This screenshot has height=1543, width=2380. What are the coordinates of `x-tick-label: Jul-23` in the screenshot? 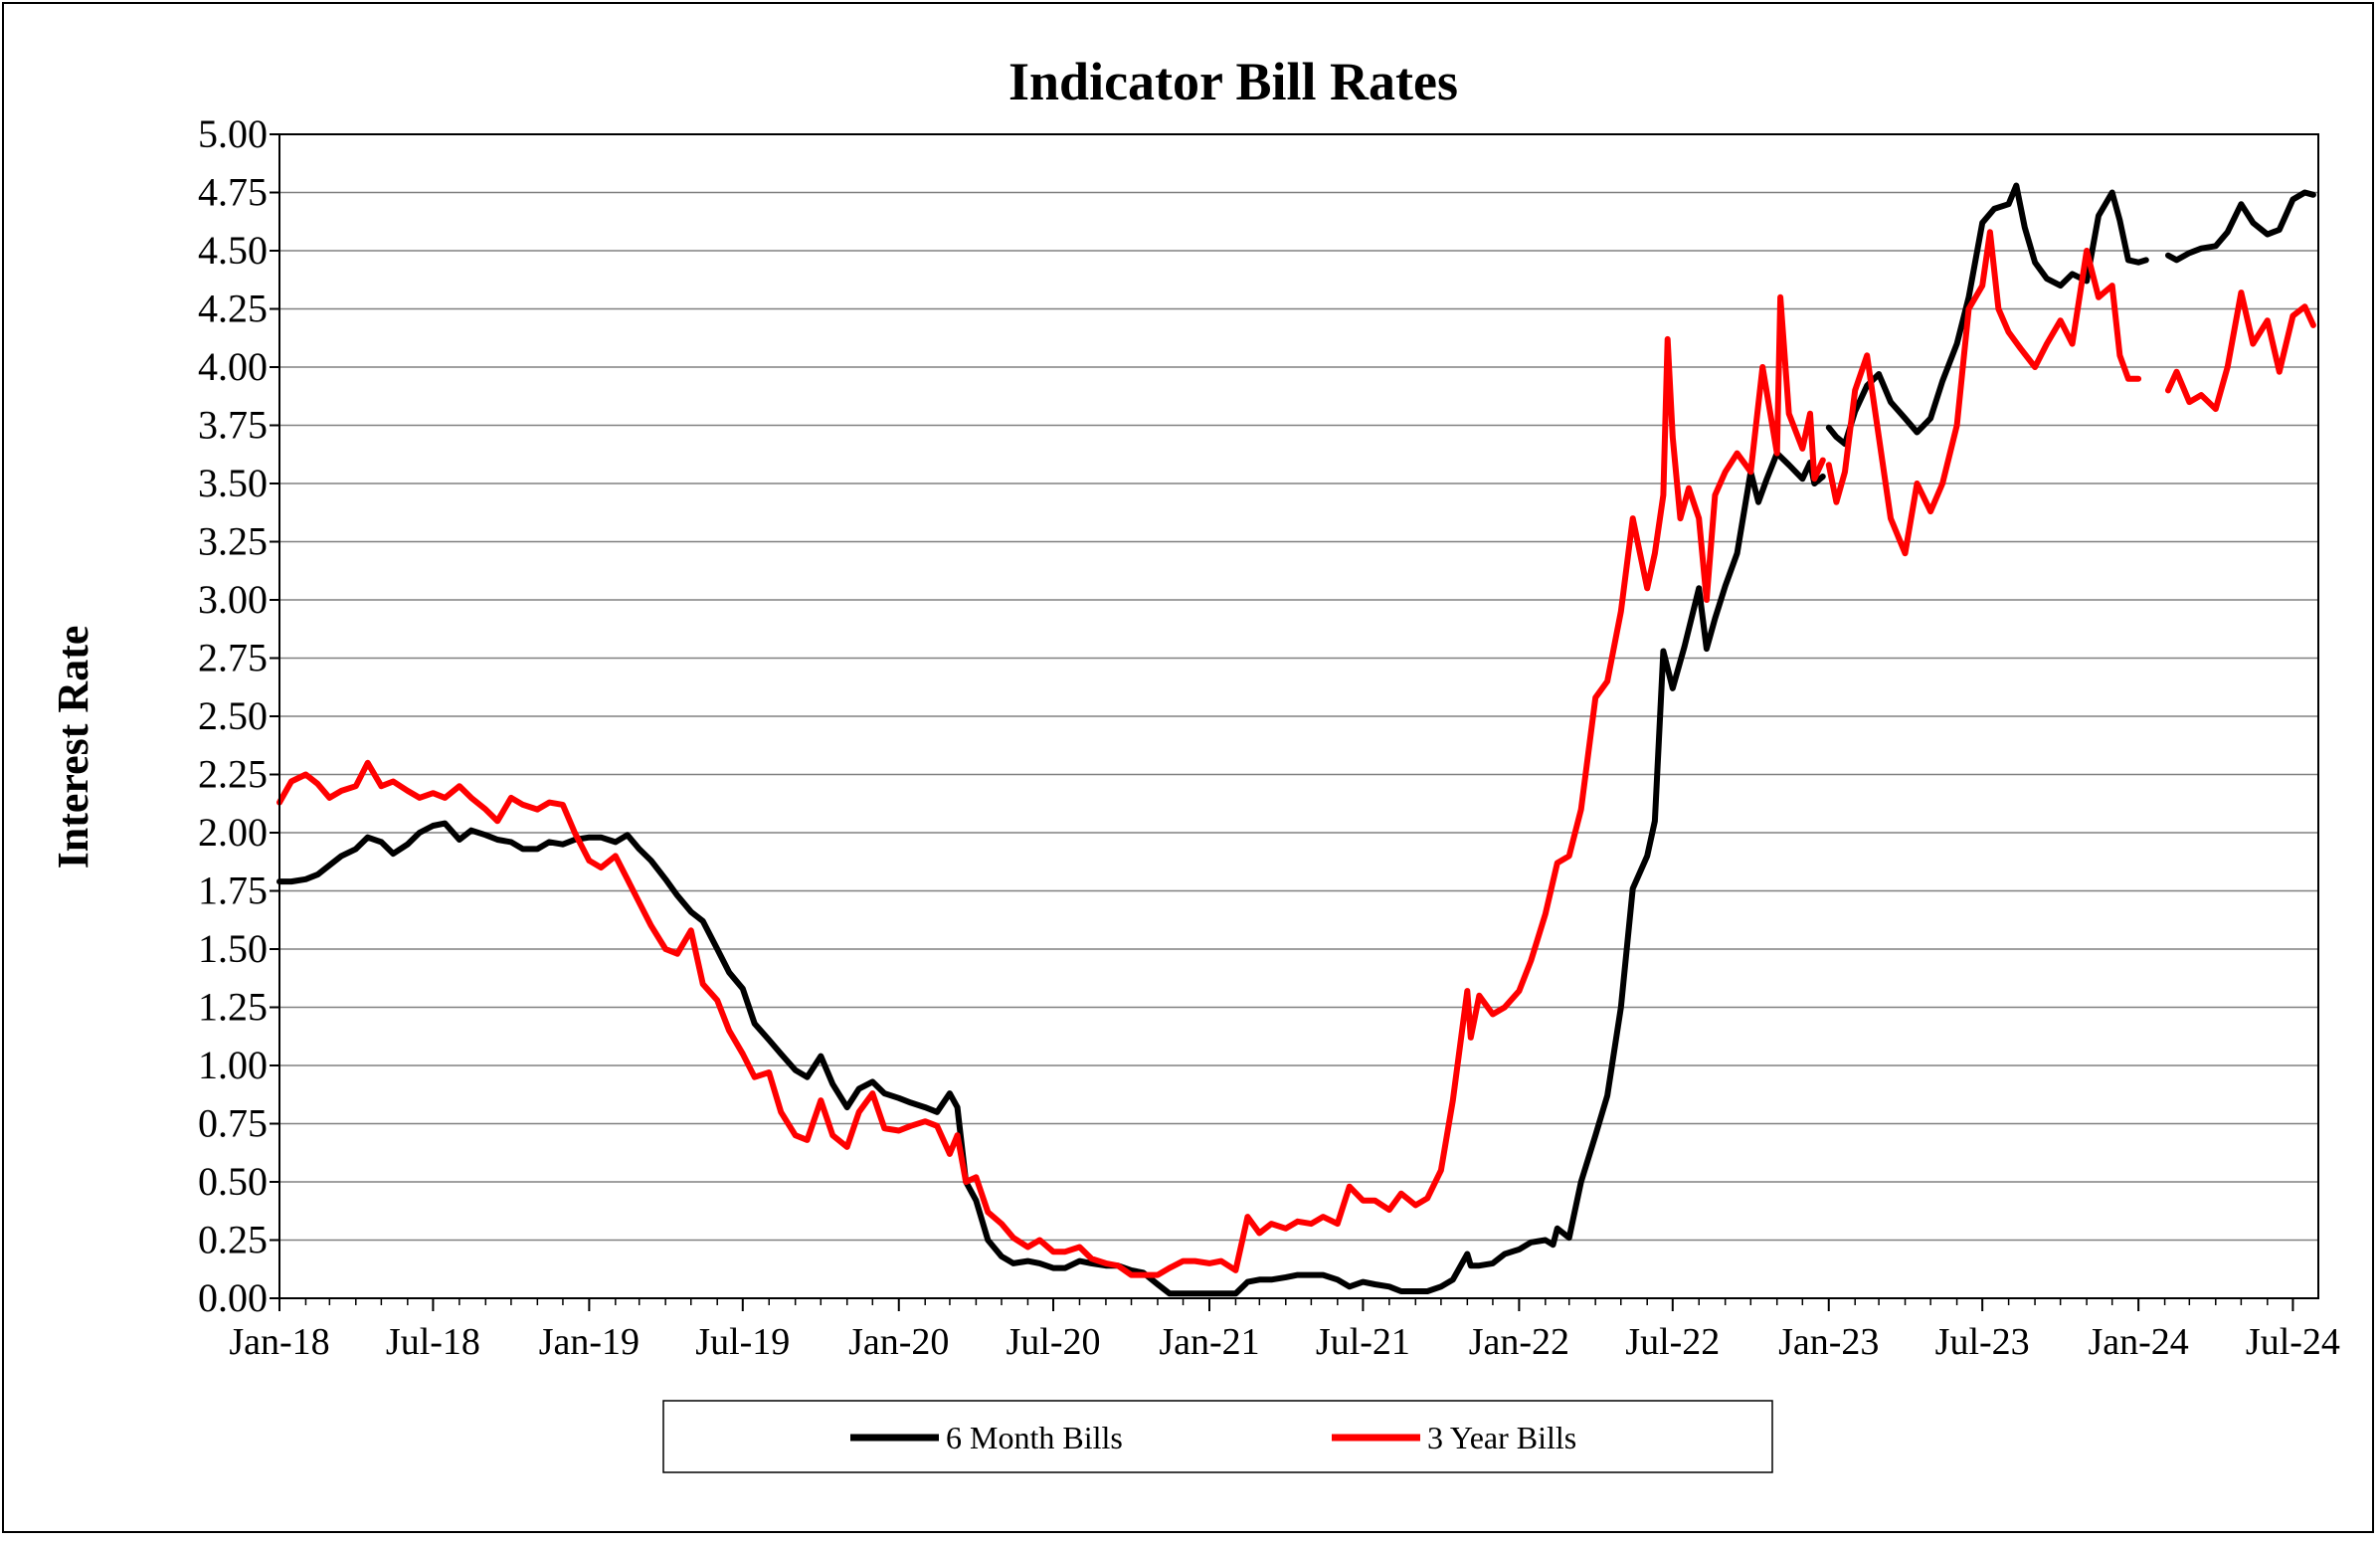 It's located at (1982, 1342).